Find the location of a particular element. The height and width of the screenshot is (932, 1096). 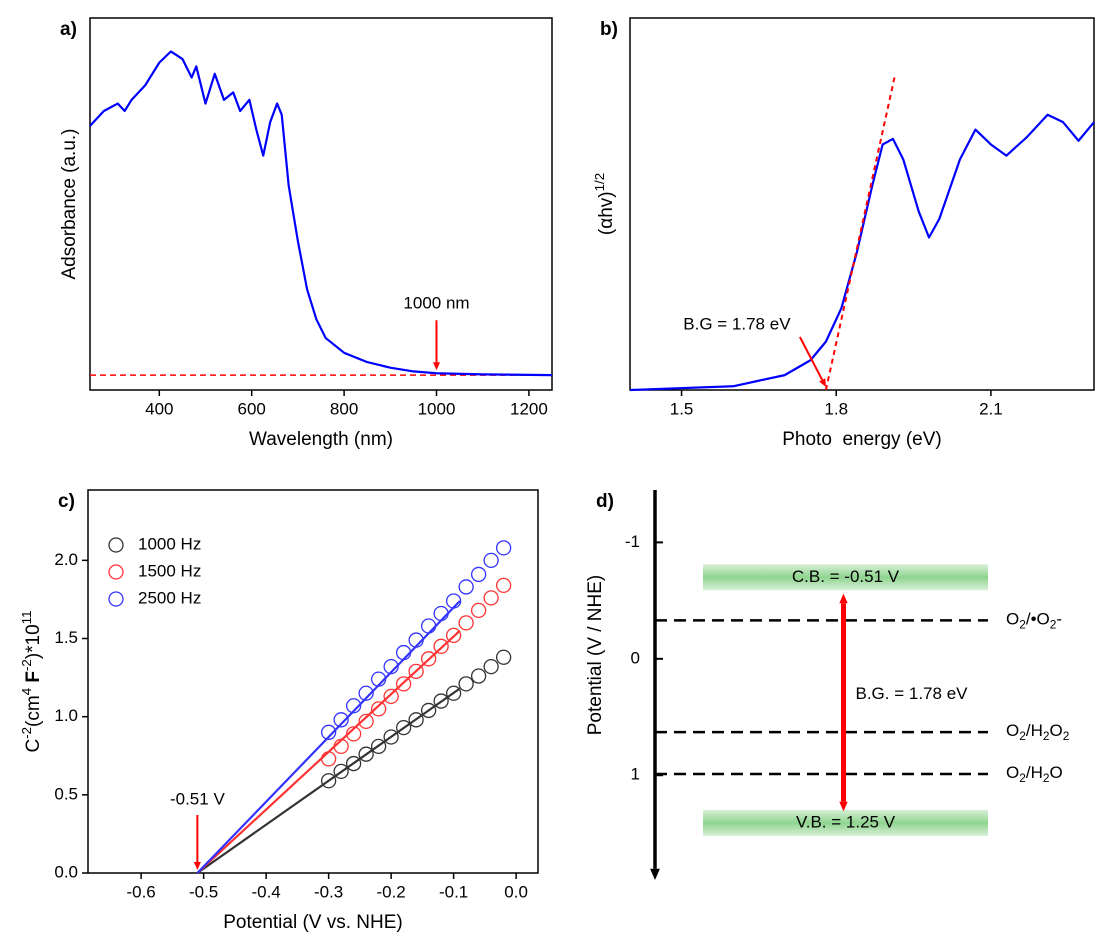

x-tick-label: -0.2 is located at coordinates (390, 891).